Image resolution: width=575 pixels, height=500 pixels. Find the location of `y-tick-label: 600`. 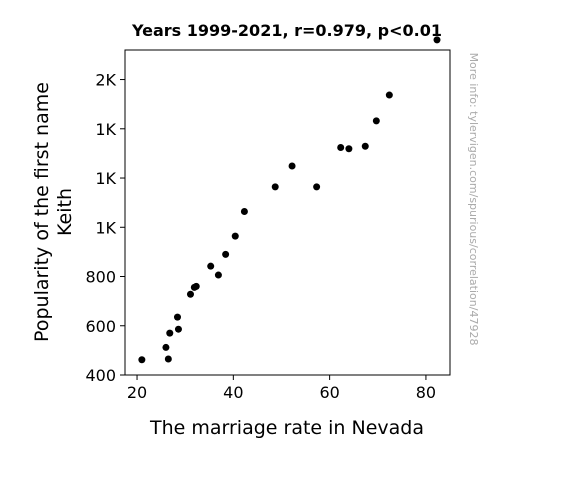

y-tick-label: 600 is located at coordinates (100, 326).